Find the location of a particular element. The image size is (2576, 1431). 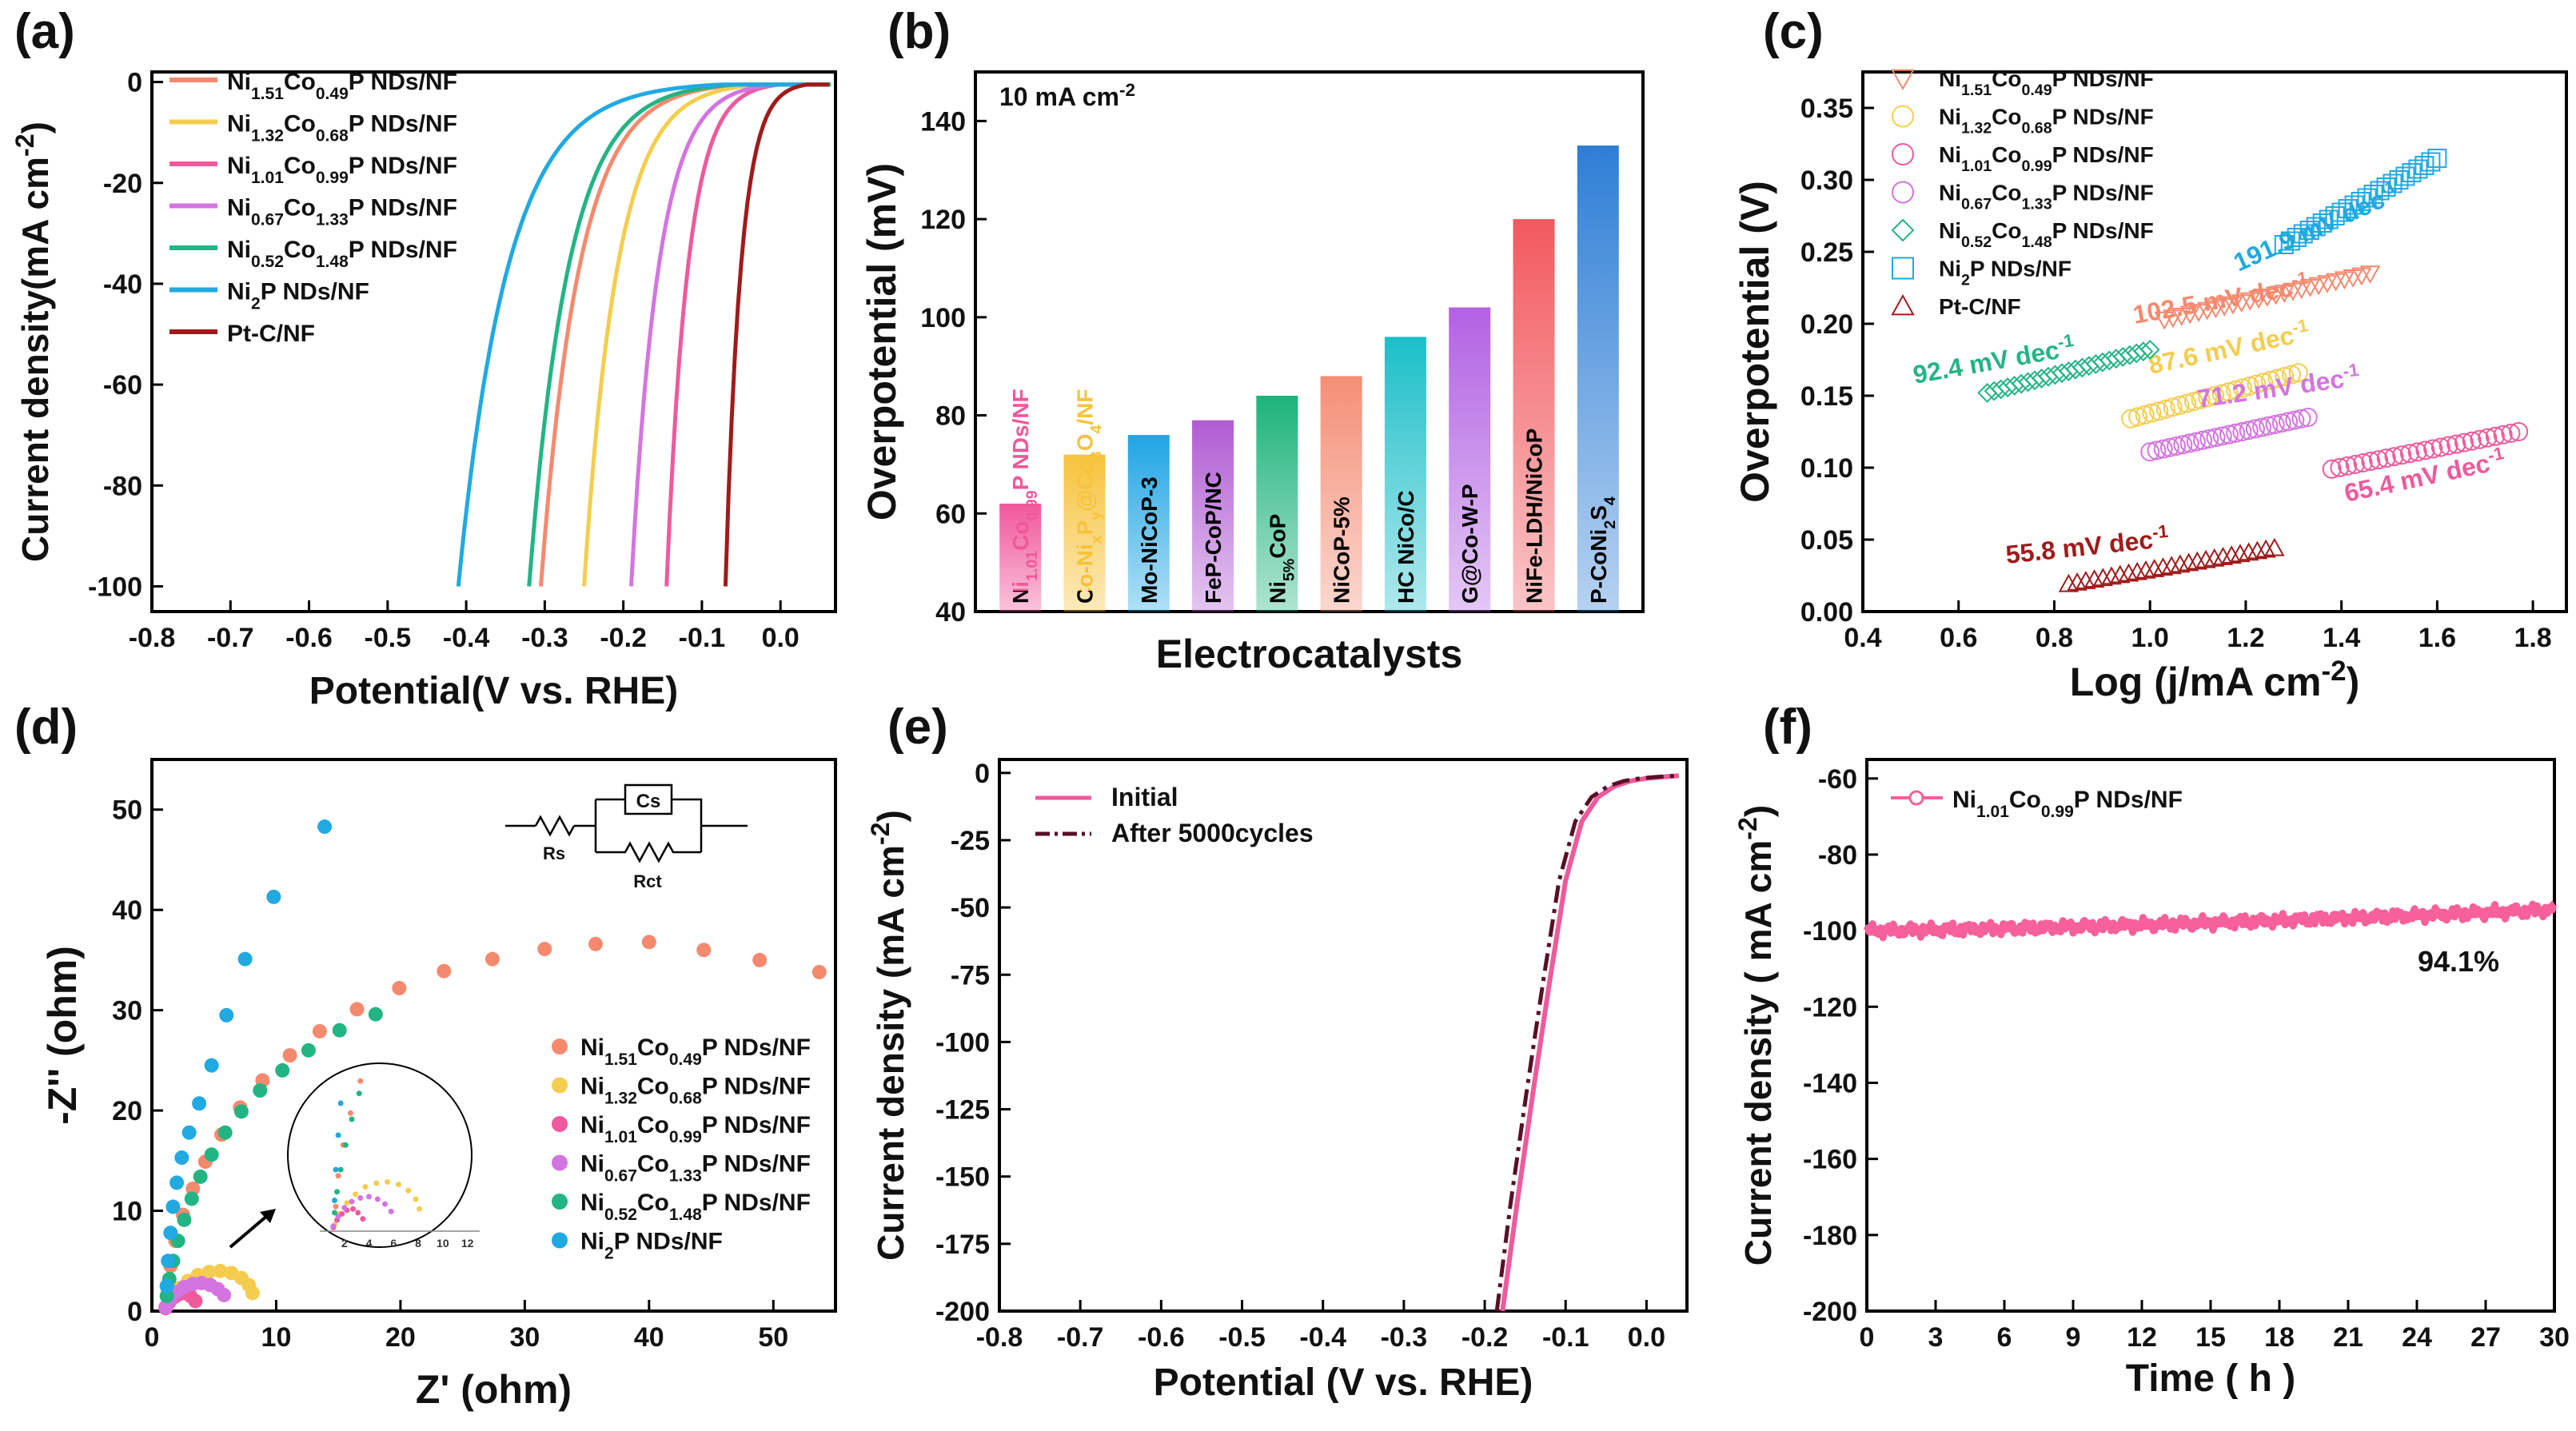

f-x-tick-label: 21 is located at coordinates (2348, 1337).